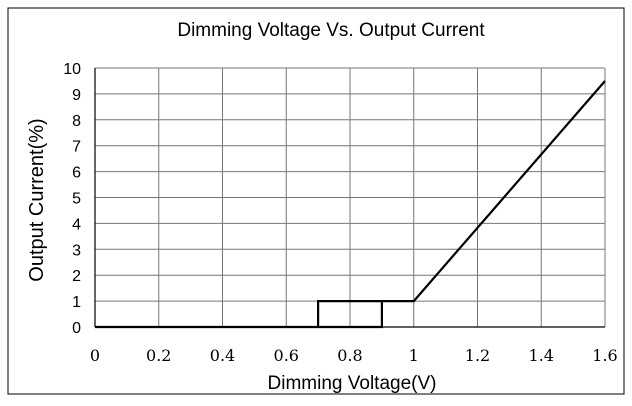  What do you see at coordinates (95, 355) in the screenshot?
I see `x-tick-label: 0` at bounding box center [95, 355].